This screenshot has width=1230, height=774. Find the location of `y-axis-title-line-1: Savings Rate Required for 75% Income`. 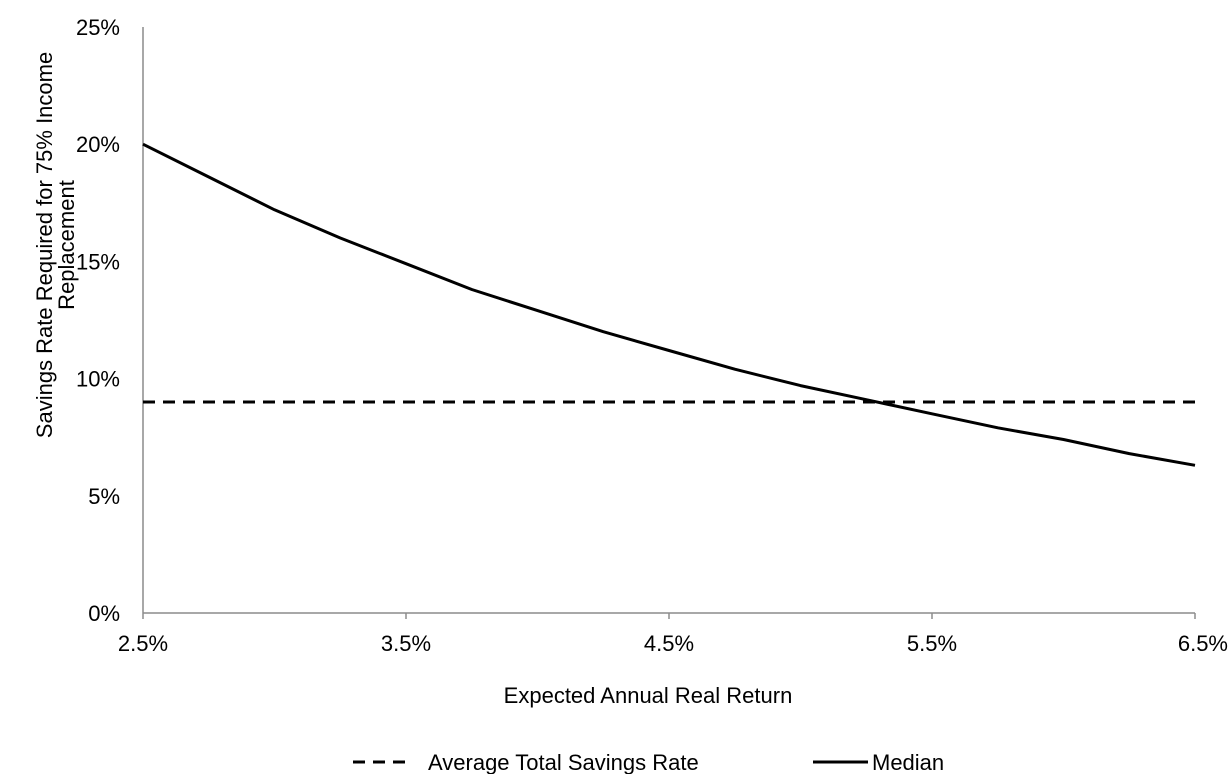

y-axis-title-line-1: Savings Rate Required for 75% Income is located at coordinates (44, 245).